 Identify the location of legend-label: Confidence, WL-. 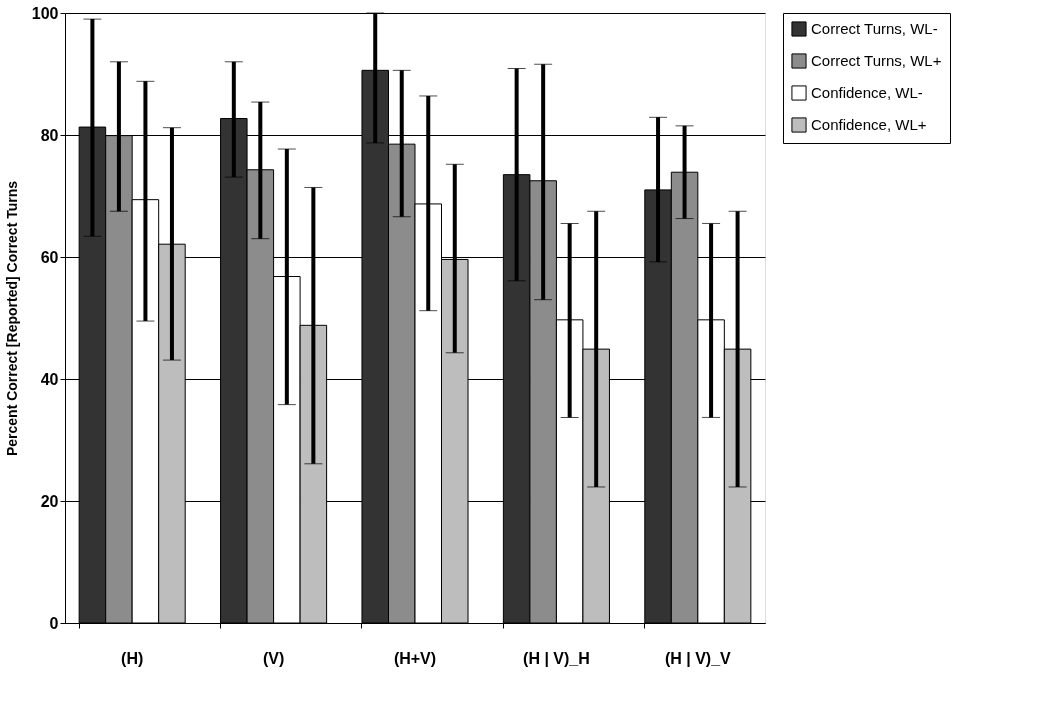
(867, 92).